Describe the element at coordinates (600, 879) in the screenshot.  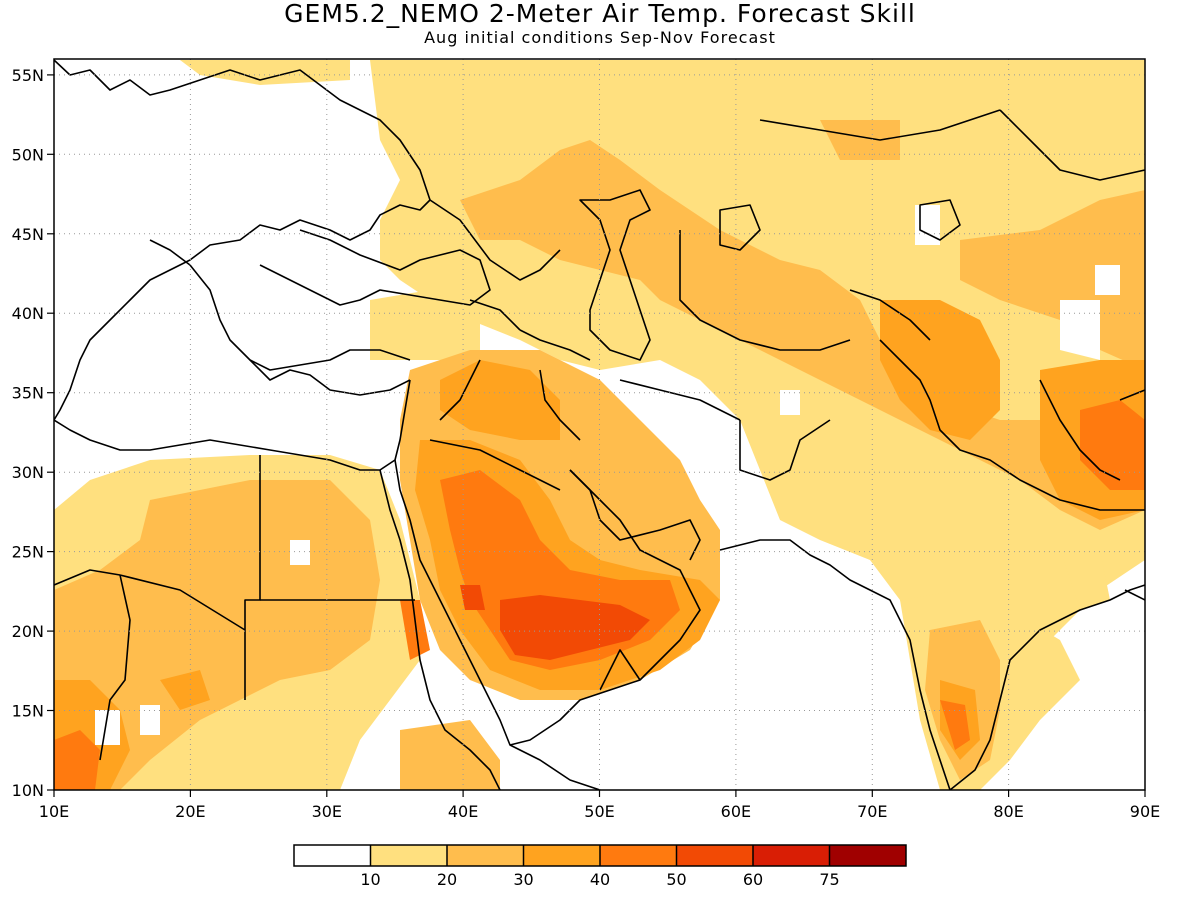
I see `colorbar-label: 40` at that location.